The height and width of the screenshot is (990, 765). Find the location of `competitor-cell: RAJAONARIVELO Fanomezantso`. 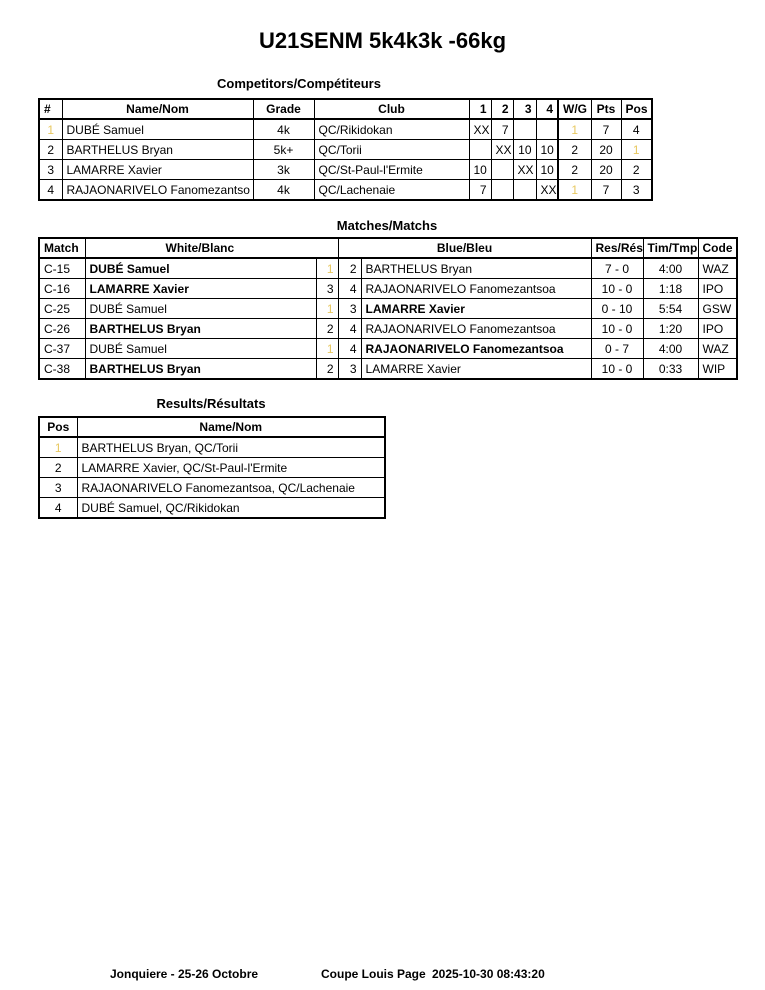

competitor-cell: RAJAONARIVELO Fanomezantso is located at coordinates (157, 190).